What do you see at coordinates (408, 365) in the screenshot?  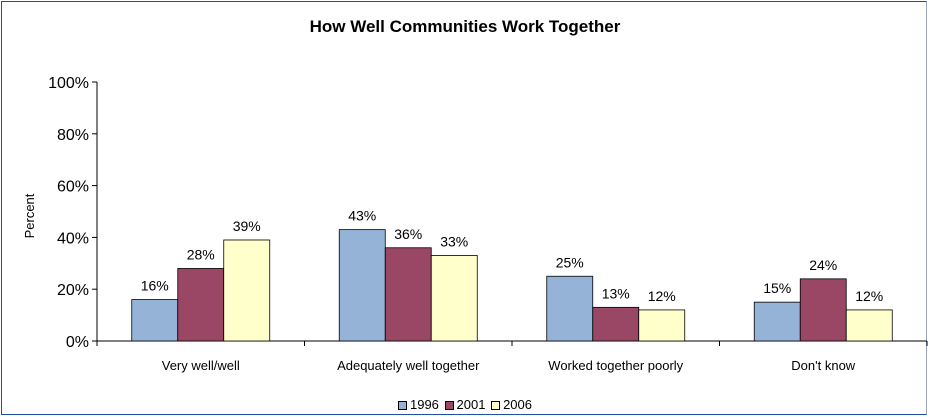 I see `x-tick-label: Adequately well together` at bounding box center [408, 365].